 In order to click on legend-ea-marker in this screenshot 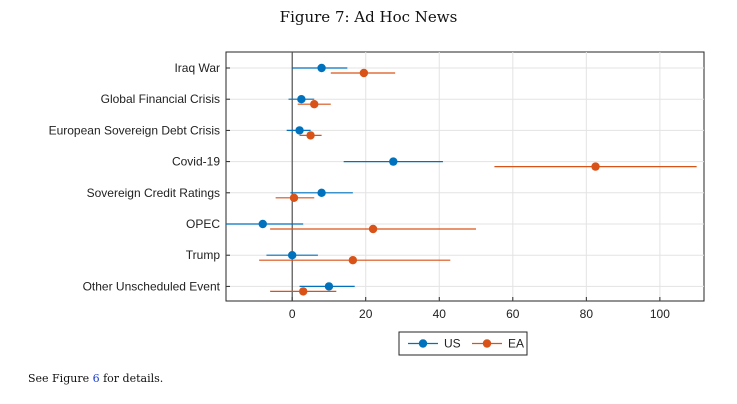, I will do `click(487, 343)`.